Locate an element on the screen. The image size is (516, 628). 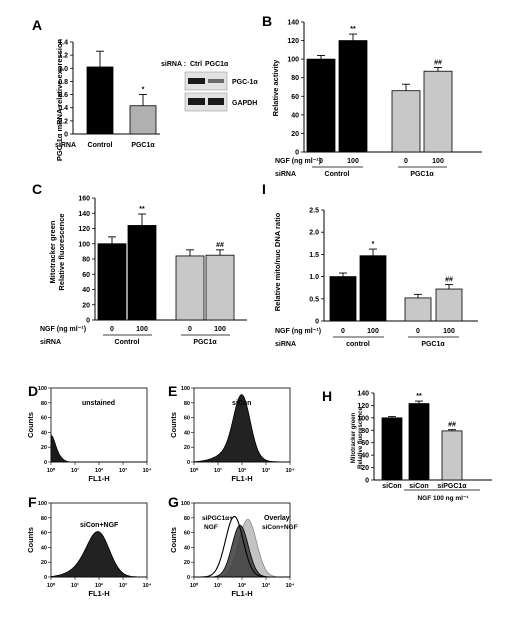
significance-mark: * is located at coordinates (373, 244).